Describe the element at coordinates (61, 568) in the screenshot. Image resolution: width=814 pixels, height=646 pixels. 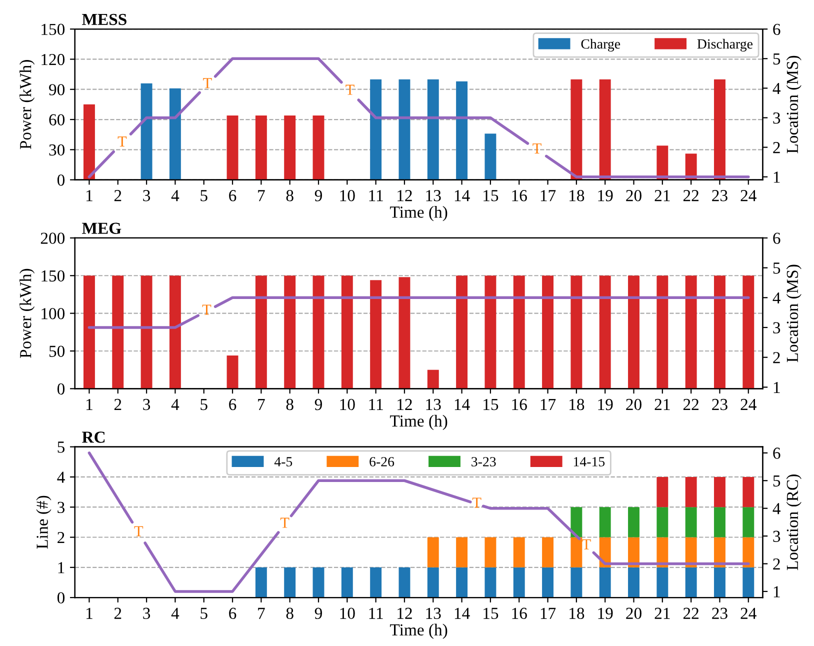
I see `y-tick-label: 1` at that location.